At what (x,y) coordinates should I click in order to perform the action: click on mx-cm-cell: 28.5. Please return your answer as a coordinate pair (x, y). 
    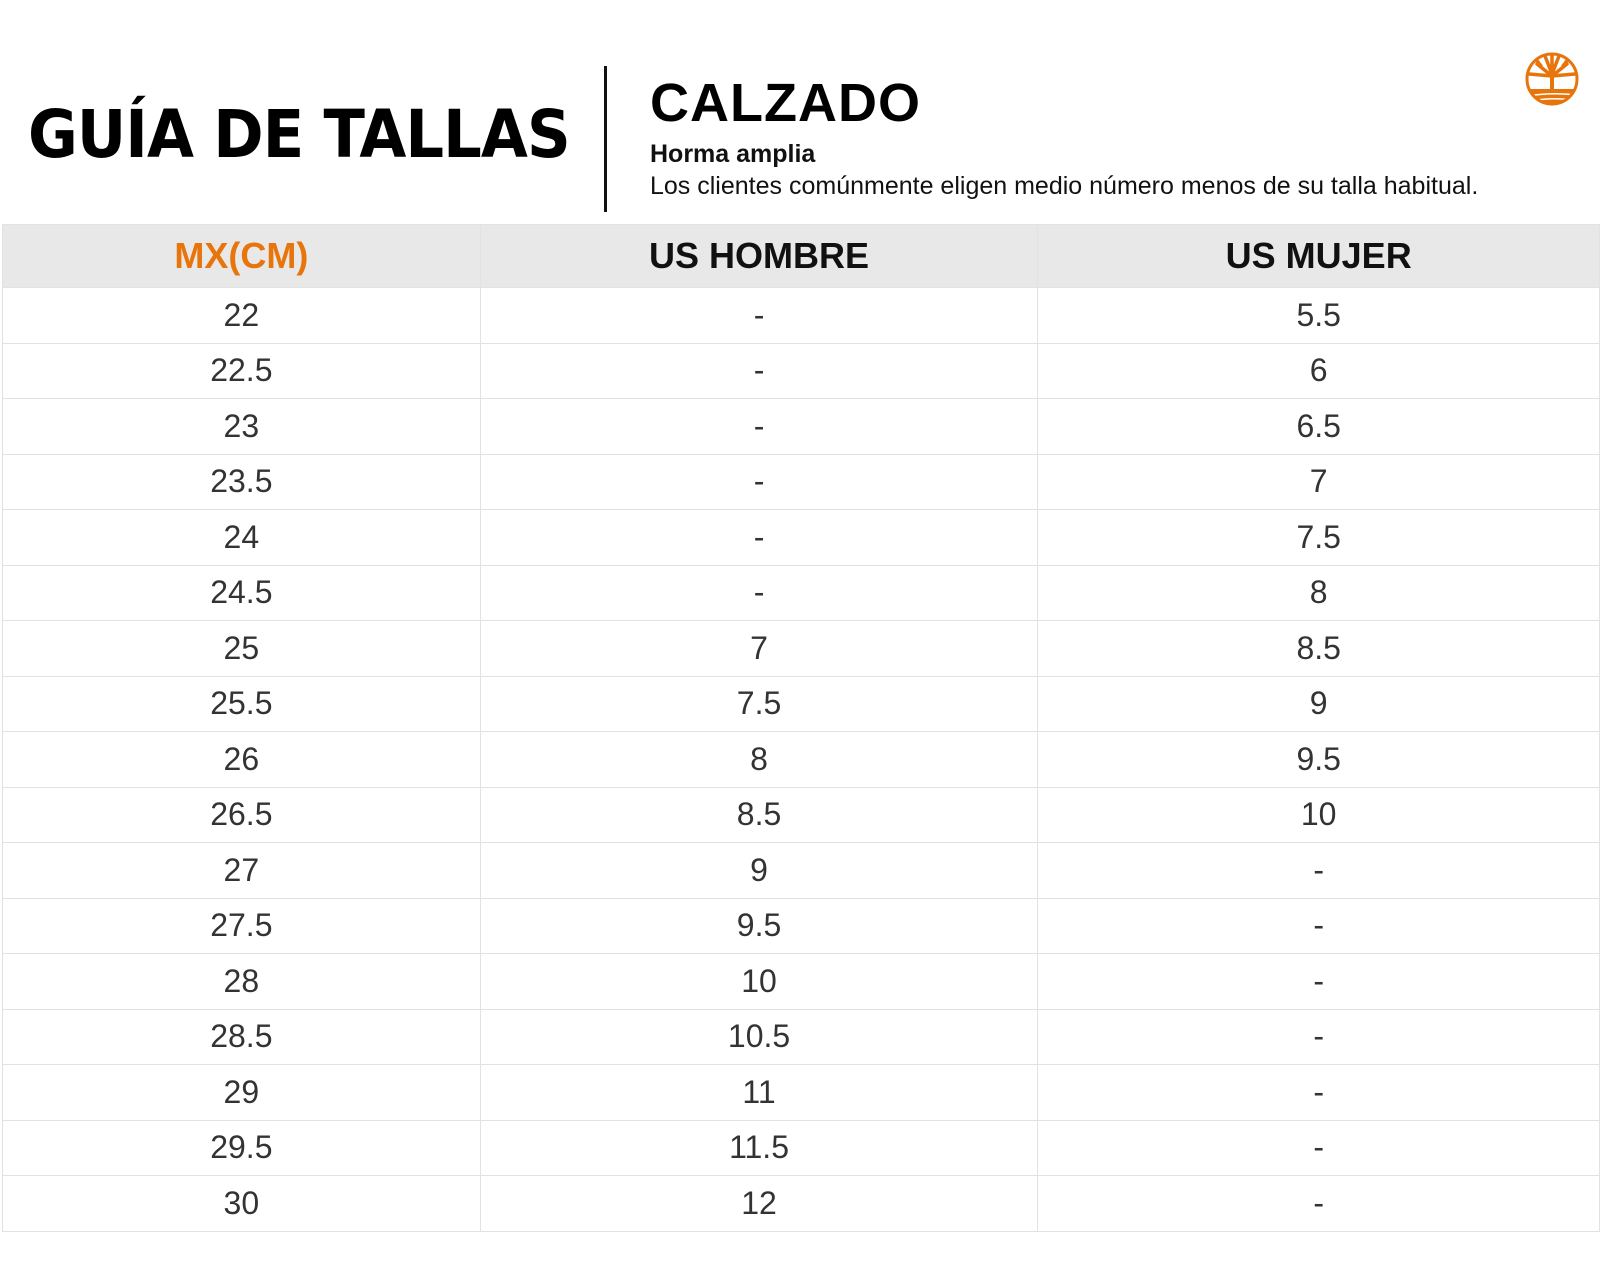
    Looking at the image, I should click on (241, 1036).